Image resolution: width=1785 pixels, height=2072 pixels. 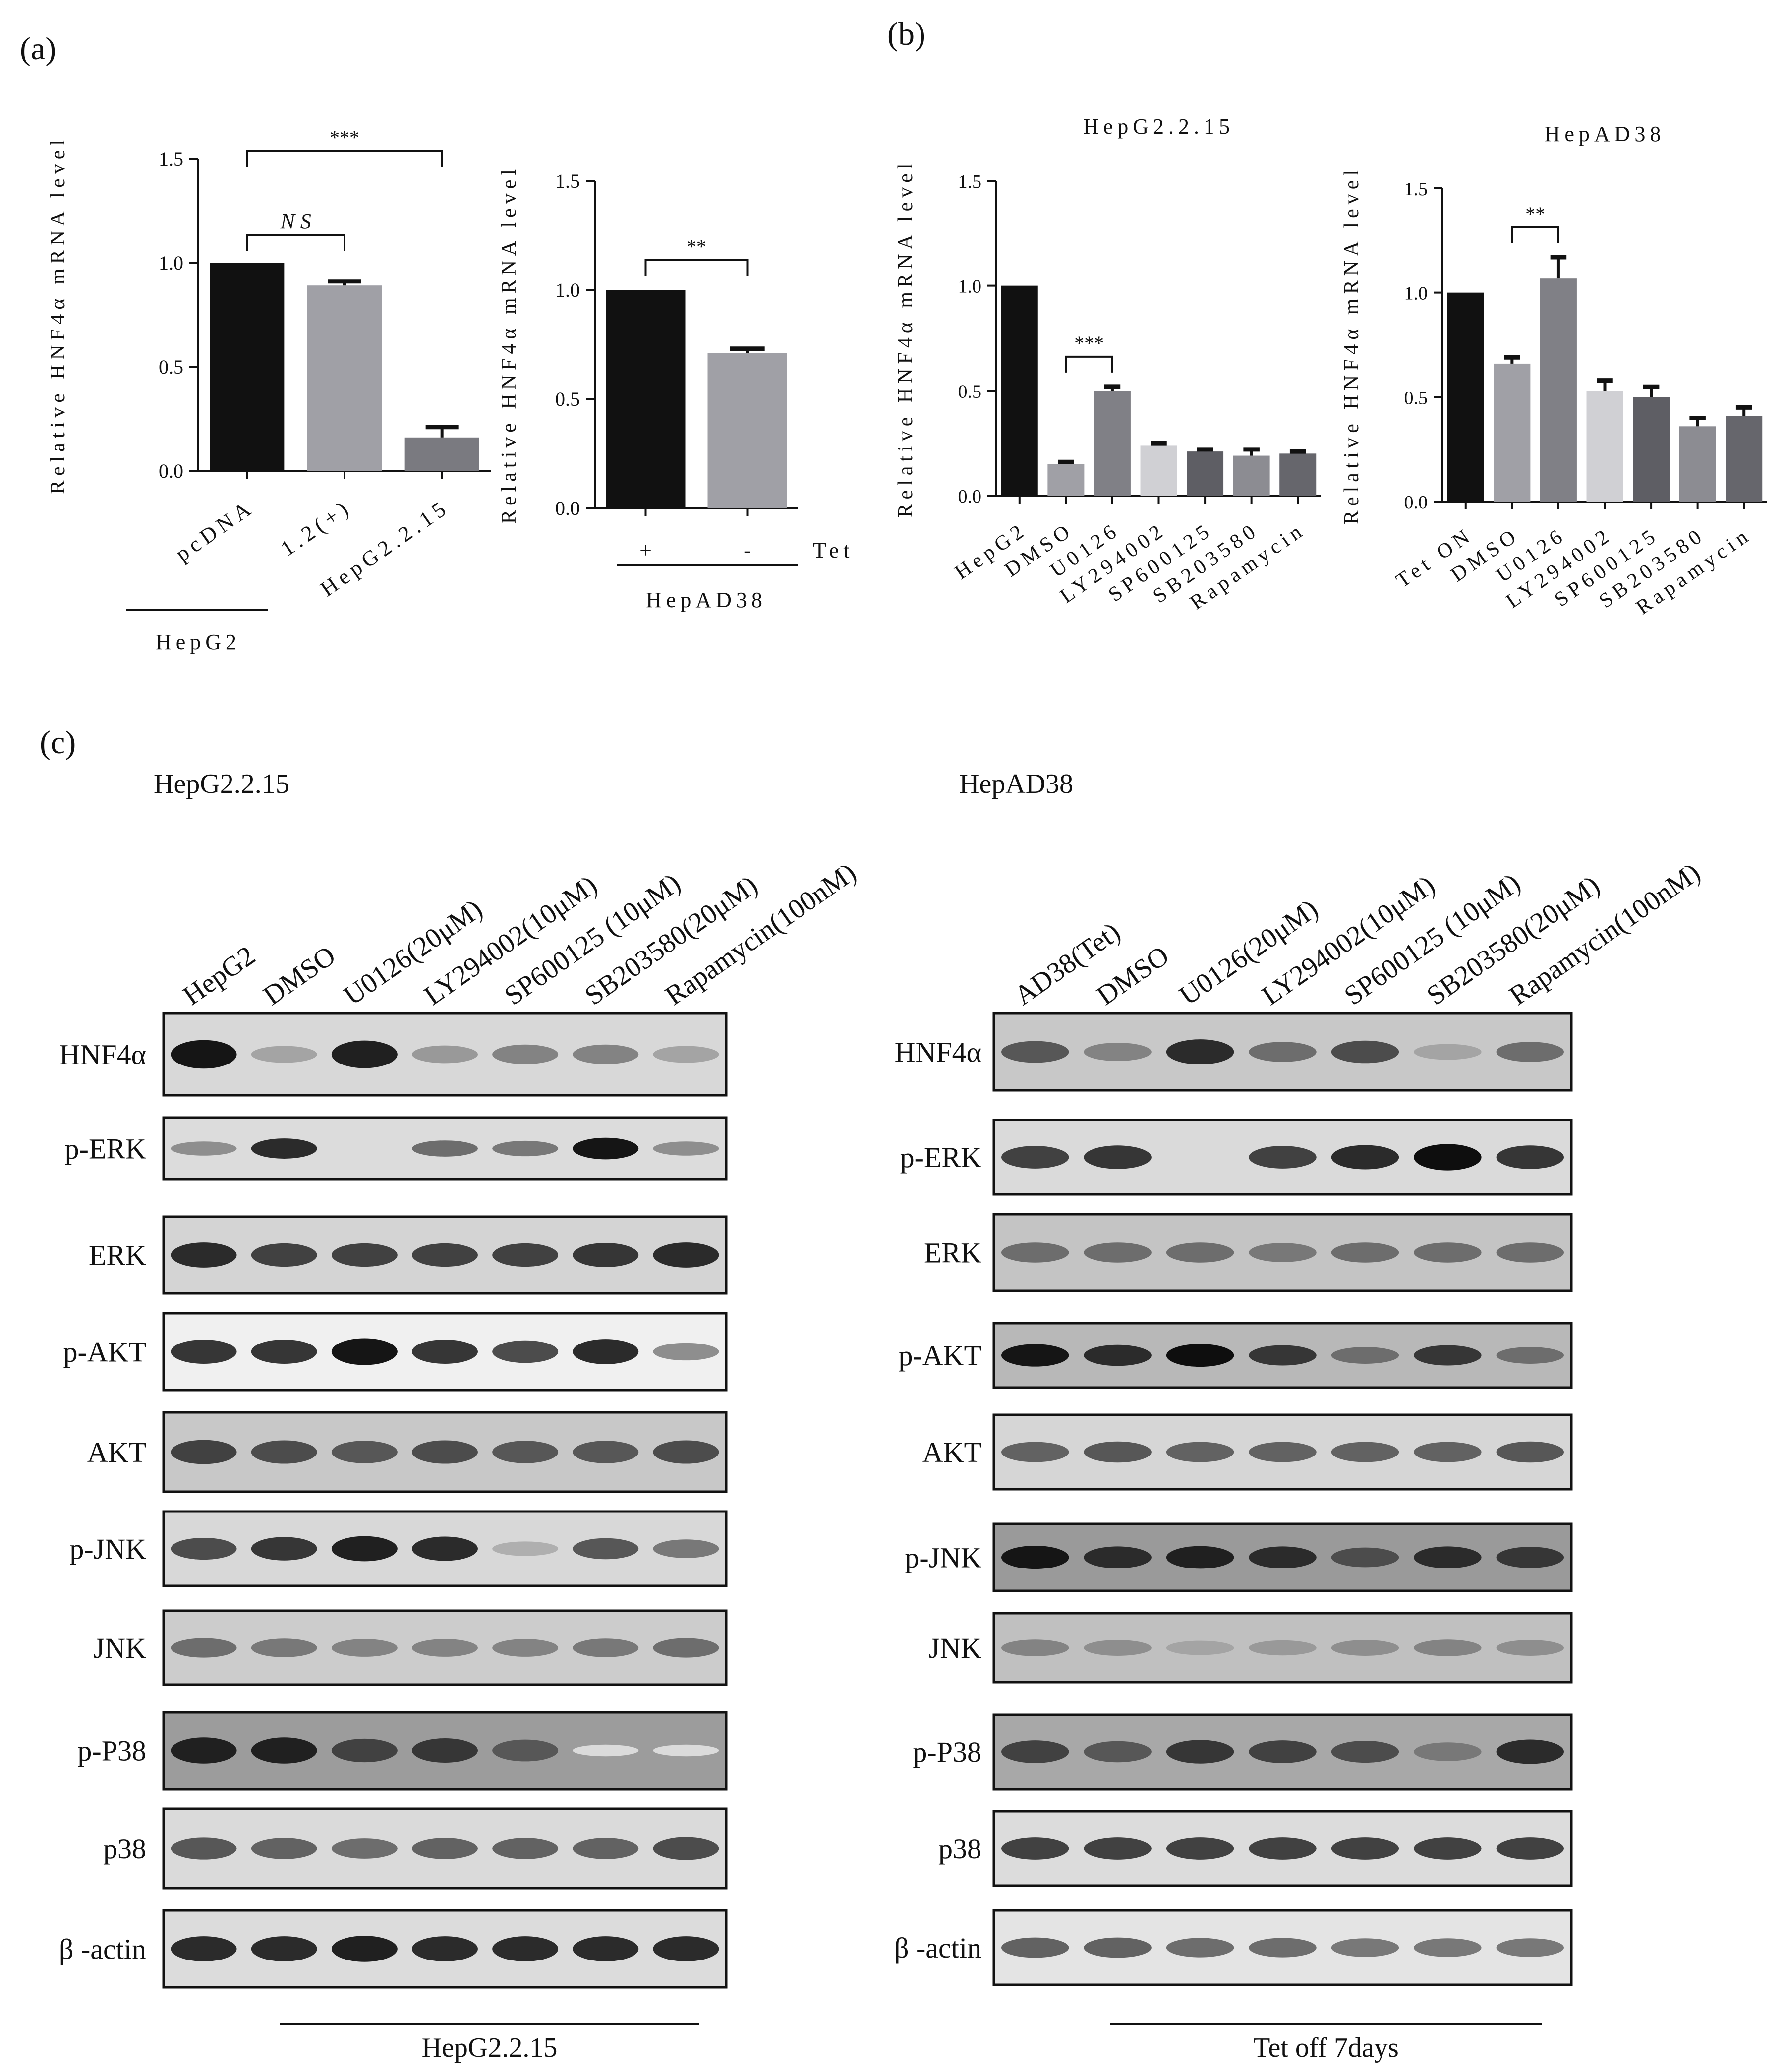 What do you see at coordinates (413, 952) in the screenshot?
I see `lane-label: U0126(20μM)` at bounding box center [413, 952].